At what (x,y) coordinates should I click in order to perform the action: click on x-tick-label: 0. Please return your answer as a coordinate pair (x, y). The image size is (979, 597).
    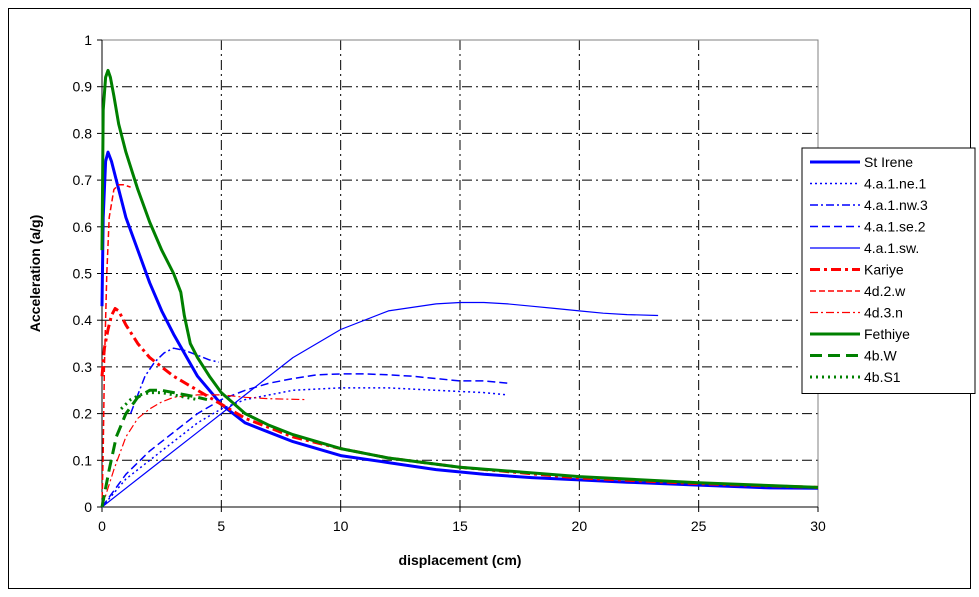
    Looking at the image, I should click on (102, 526).